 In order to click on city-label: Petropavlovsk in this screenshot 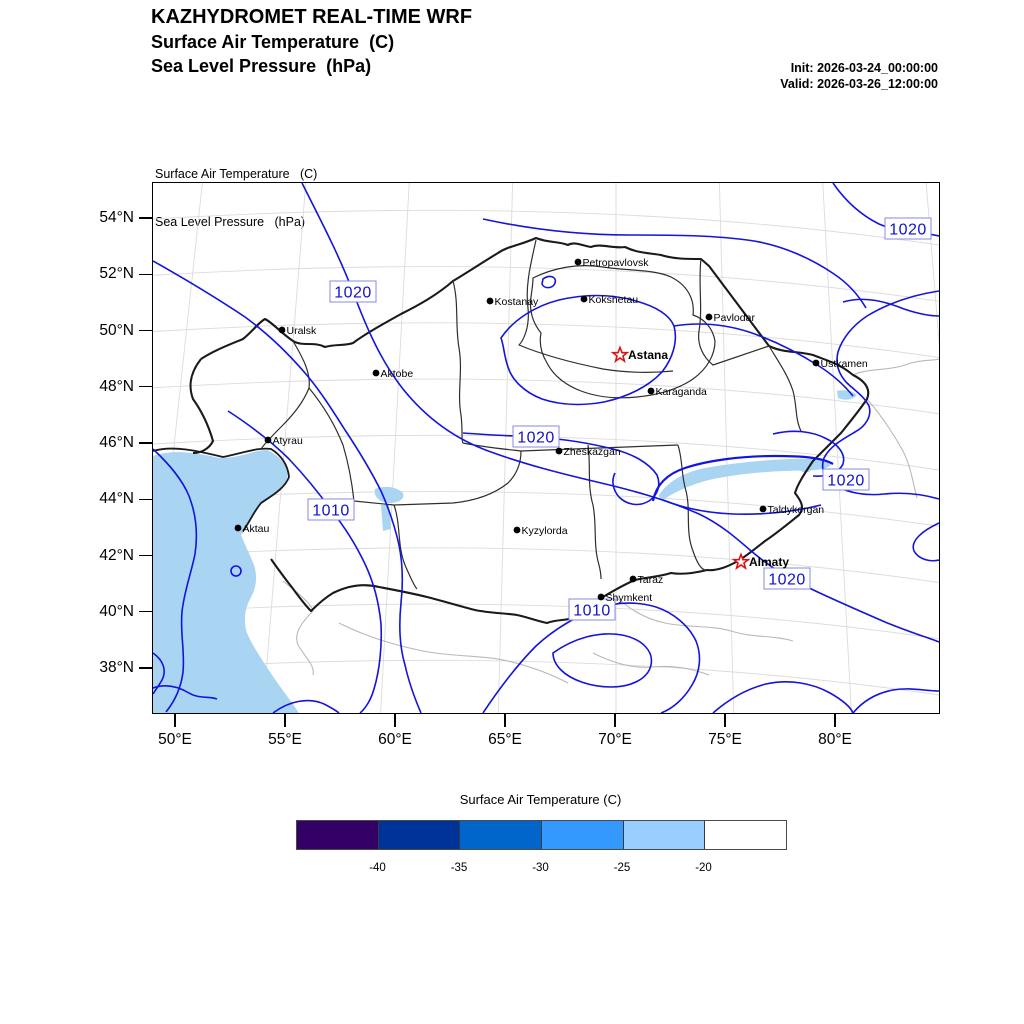, I will do `click(616, 263)`.